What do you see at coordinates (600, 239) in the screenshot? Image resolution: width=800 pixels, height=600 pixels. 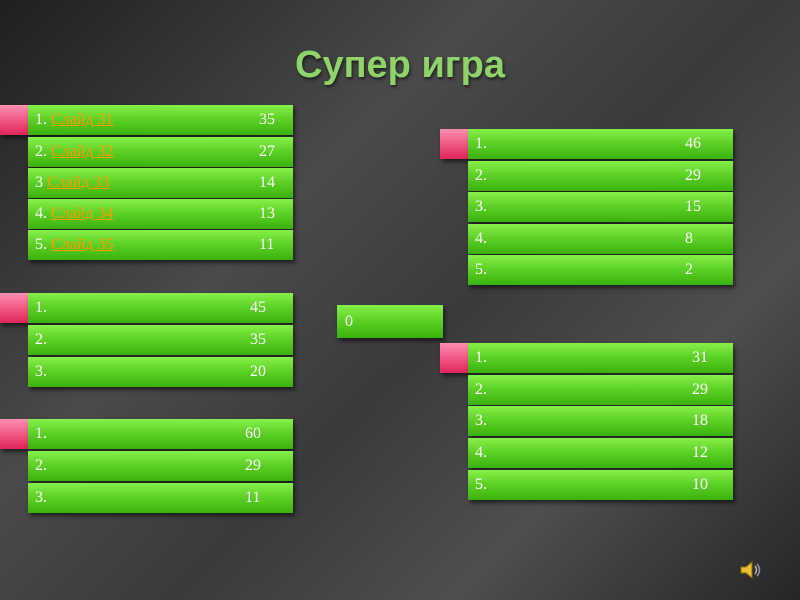 I see `answer-row: 4. 8` at bounding box center [600, 239].